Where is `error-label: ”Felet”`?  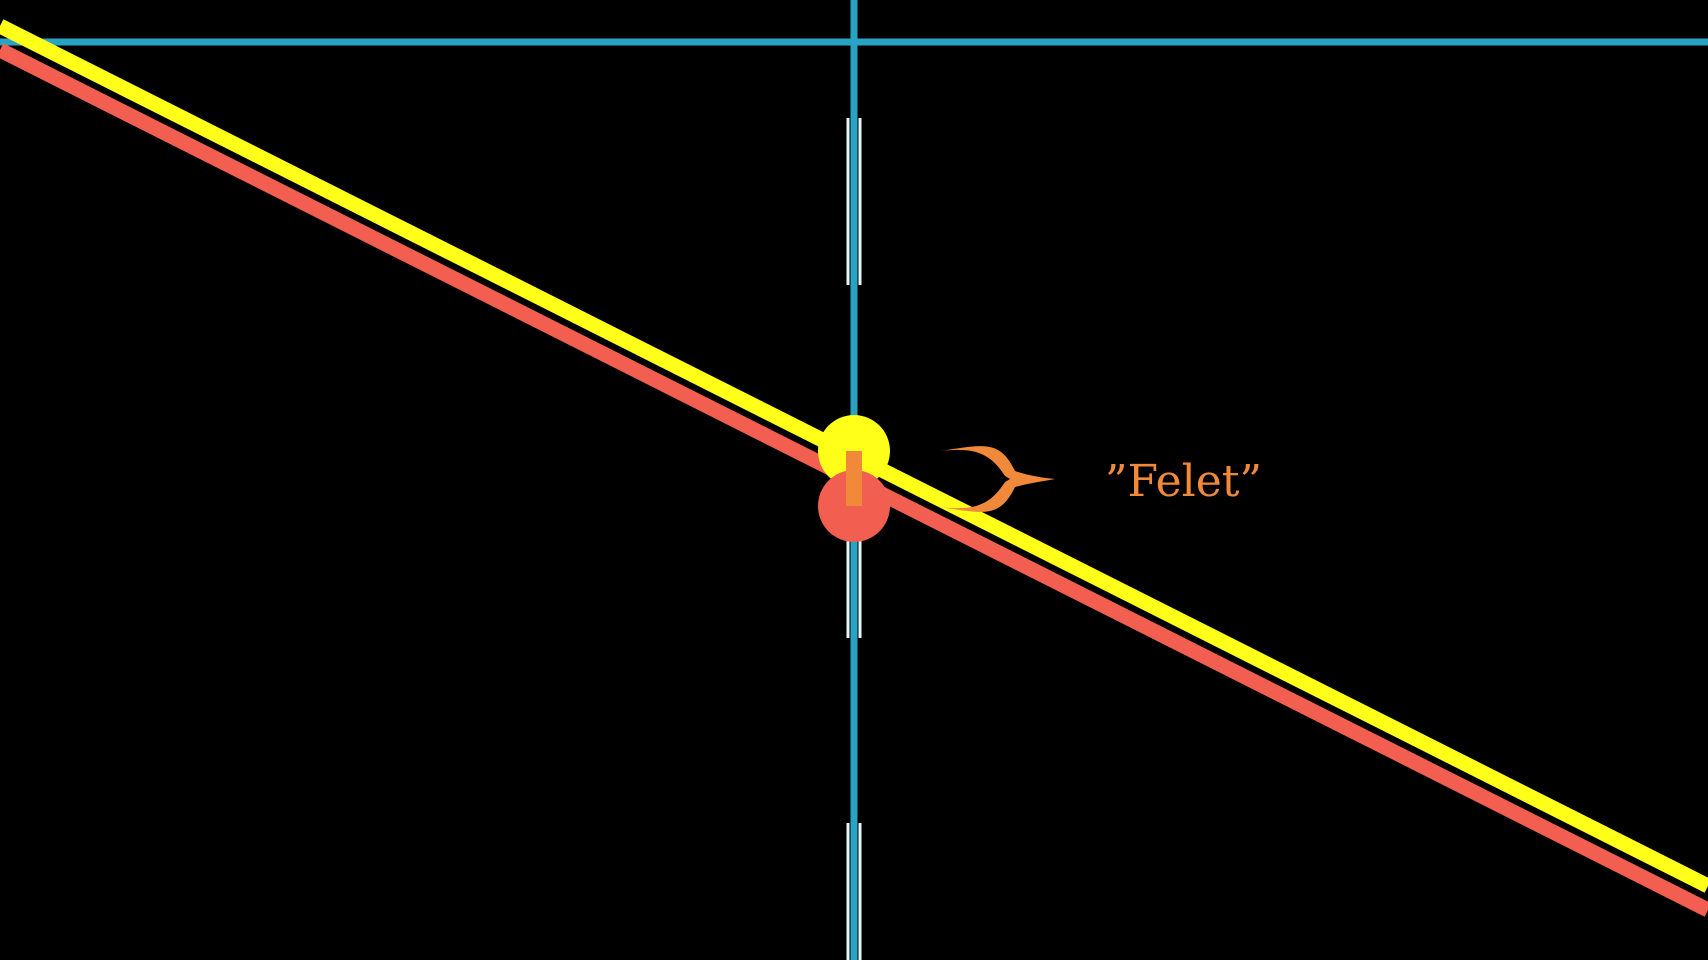 error-label: ”Felet” is located at coordinates (1183, 481).